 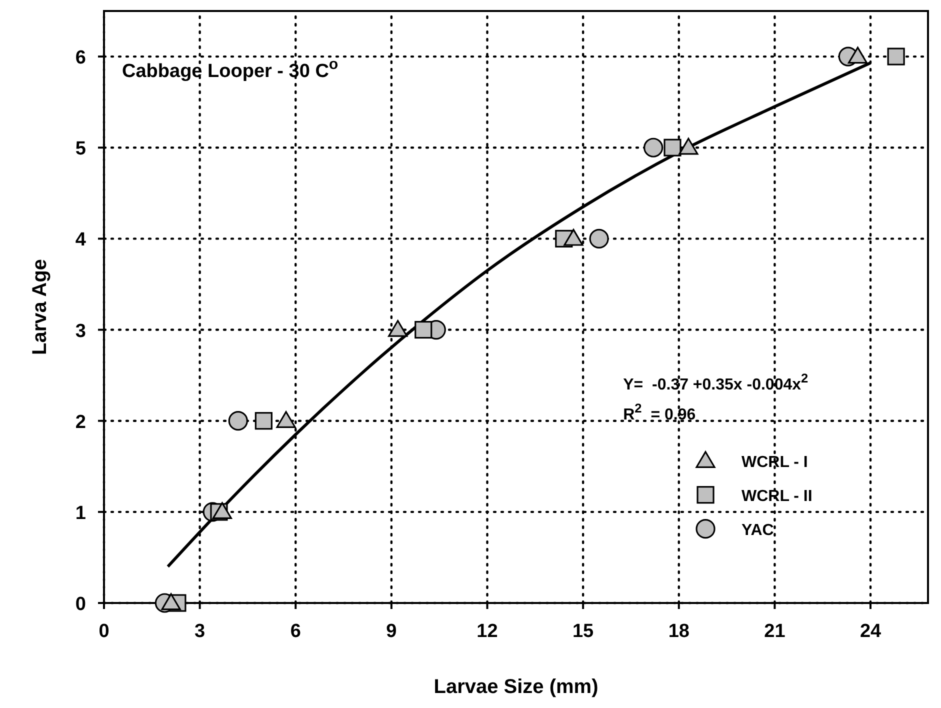 What do you see at coordinates (80, 422) in the screenshot?
I see `y-tick-label: 2` at bounding box center [80, 422].